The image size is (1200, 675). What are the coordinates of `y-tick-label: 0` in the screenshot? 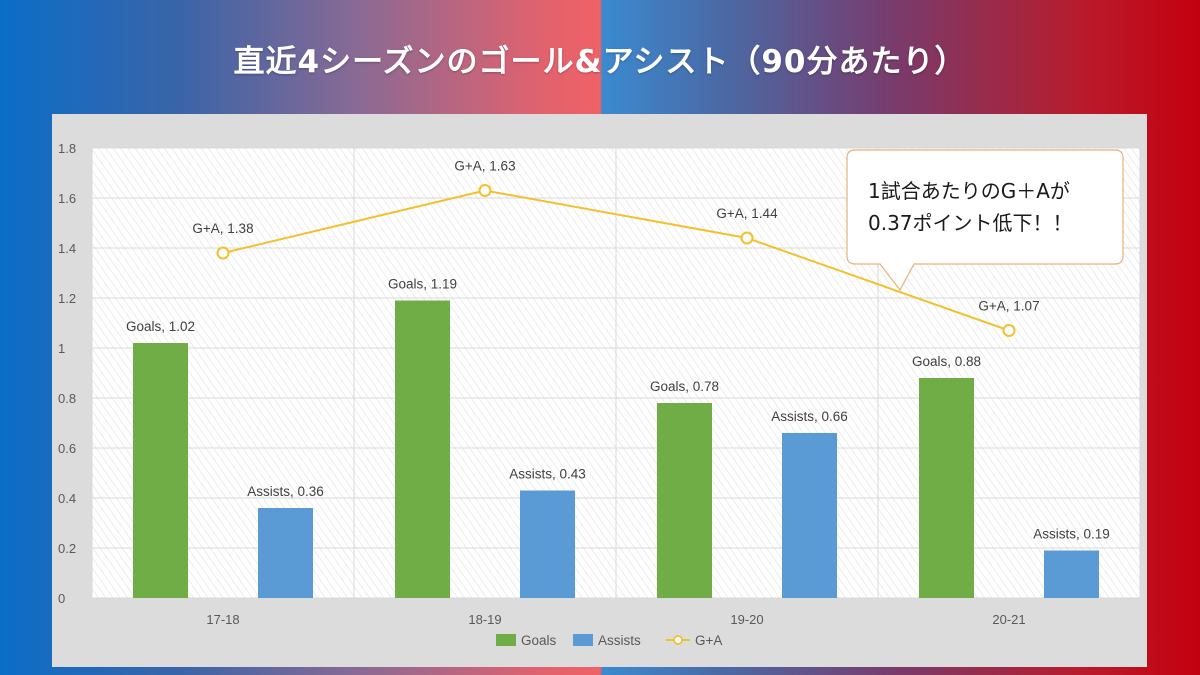 It's located at (61, 598).